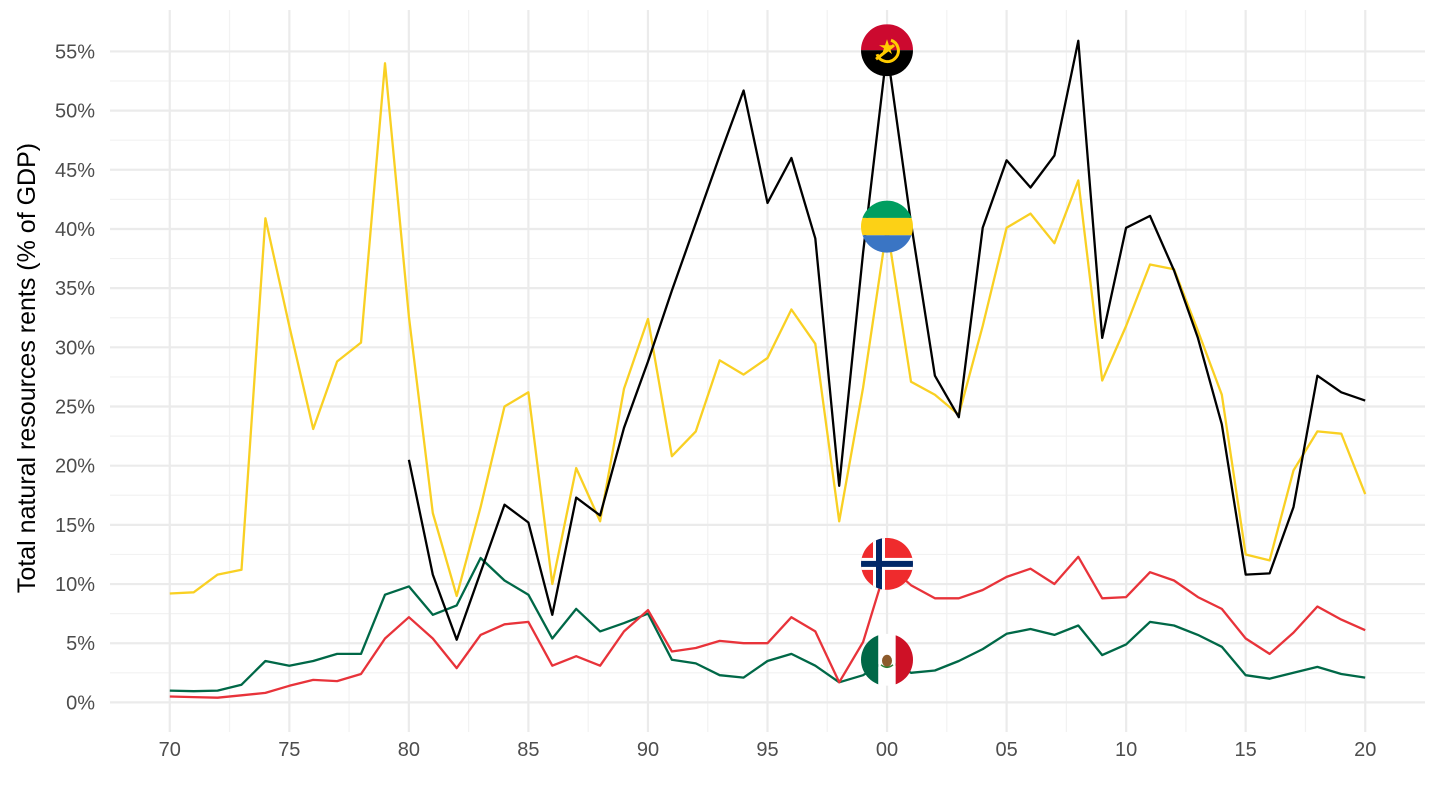 The height and width of the screenshot is (810, 1440). I want to click on y-tick-label: 25%, so click(75, 408).